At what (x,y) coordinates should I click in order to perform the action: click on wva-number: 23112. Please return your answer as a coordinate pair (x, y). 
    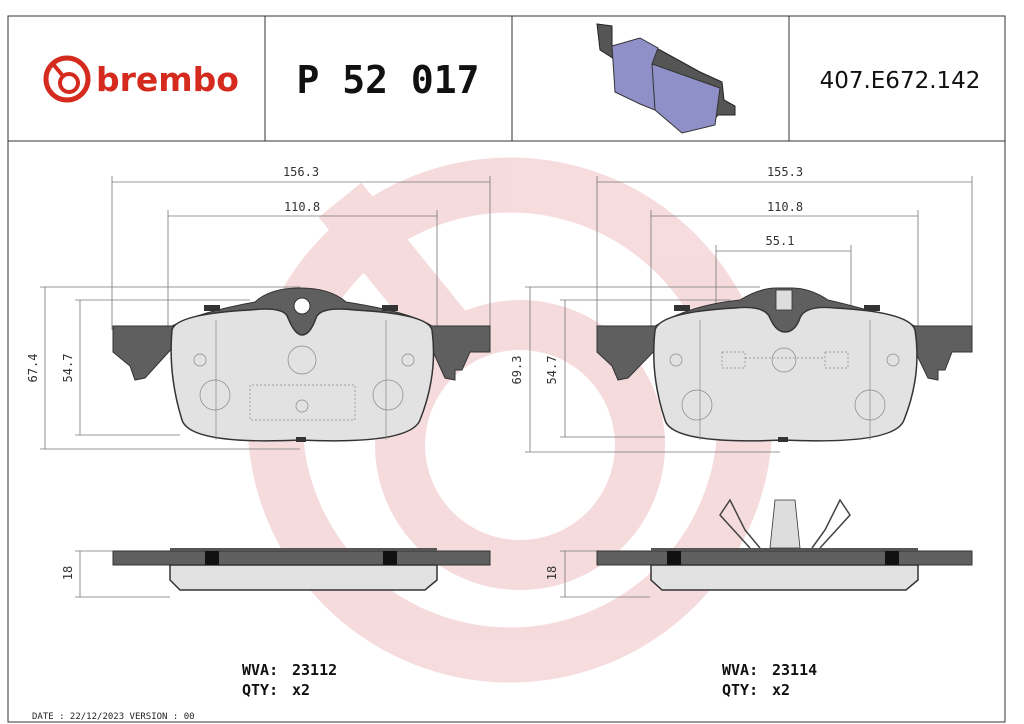
    Looking at the image, I should click on (314, 670).